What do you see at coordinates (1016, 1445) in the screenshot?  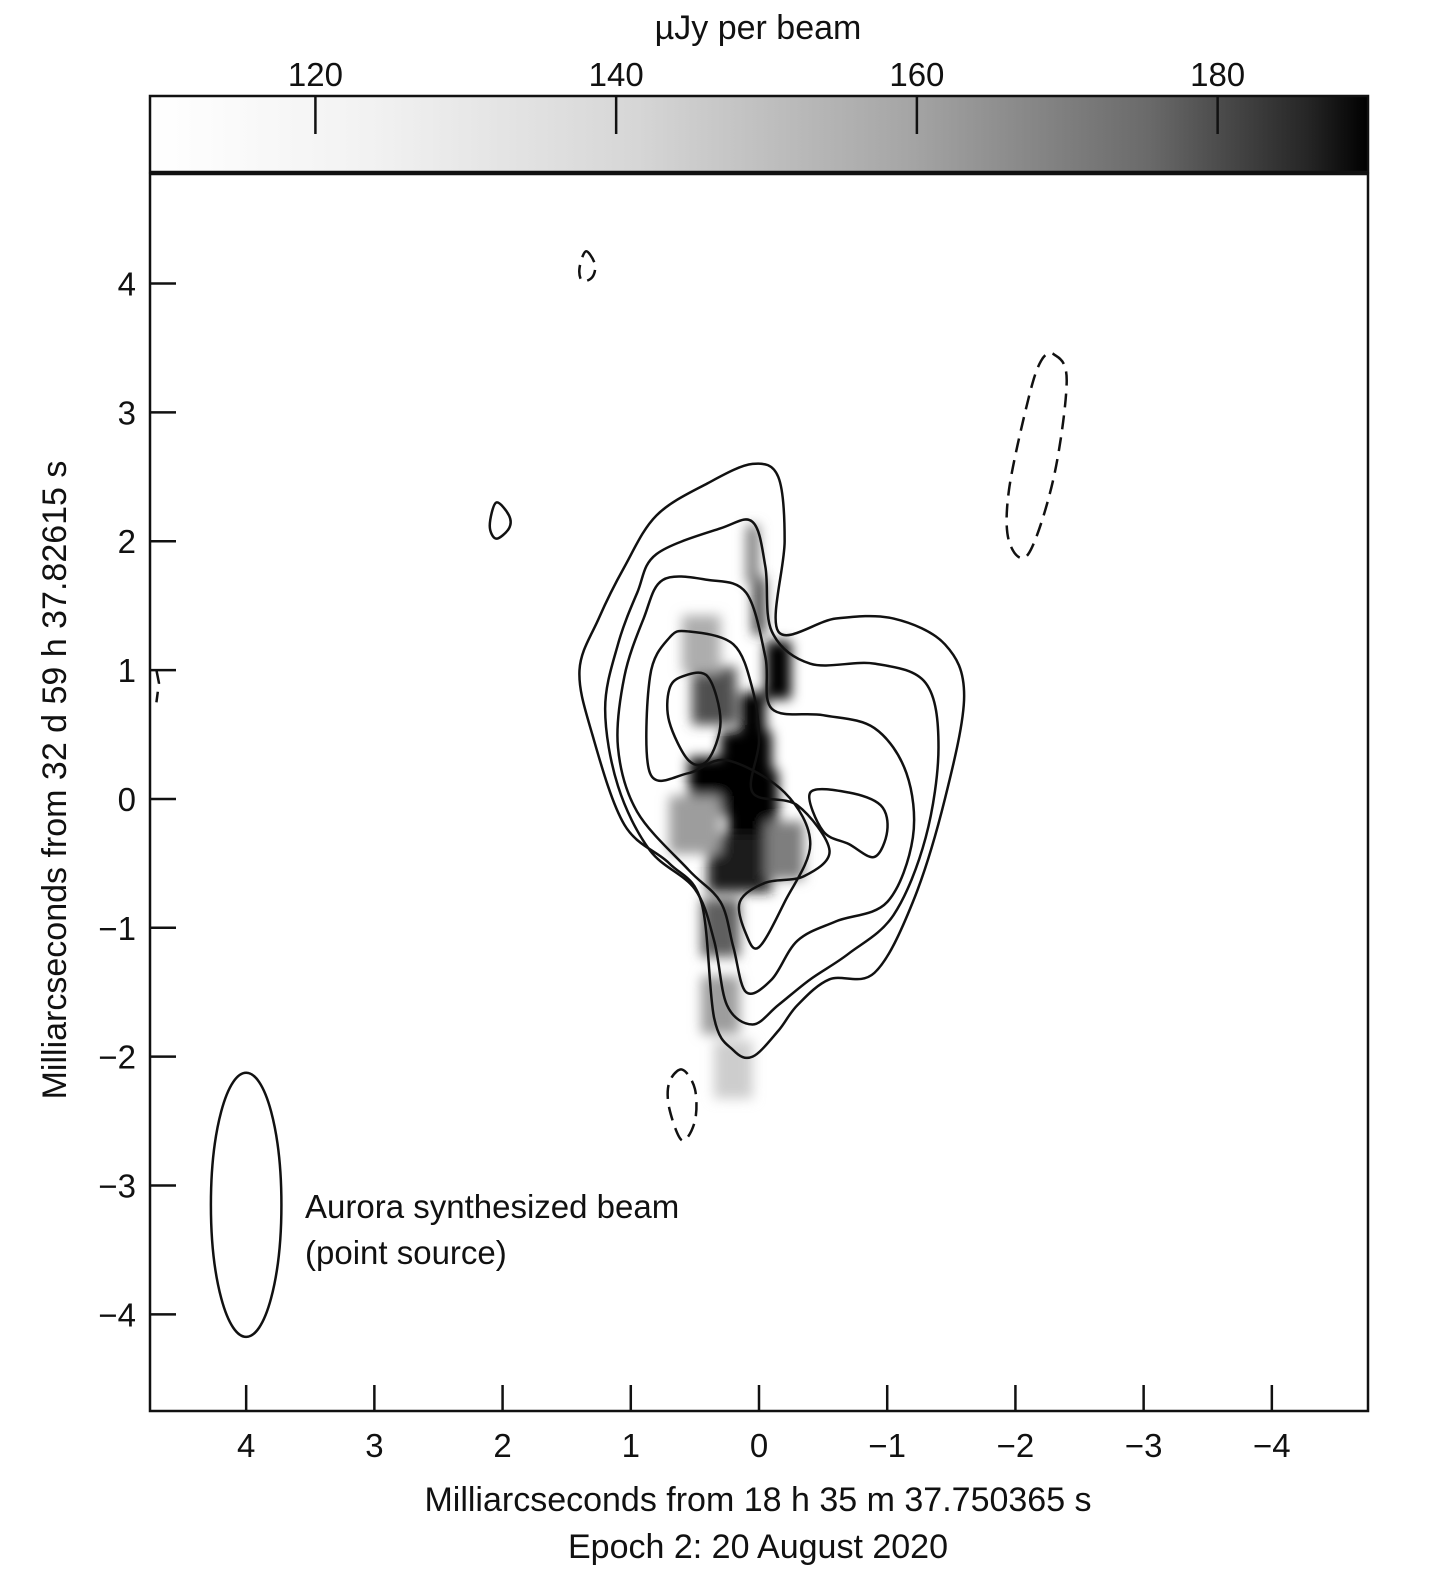 I see `x-tick-label: −2` at bounding box center [1016, 1445].